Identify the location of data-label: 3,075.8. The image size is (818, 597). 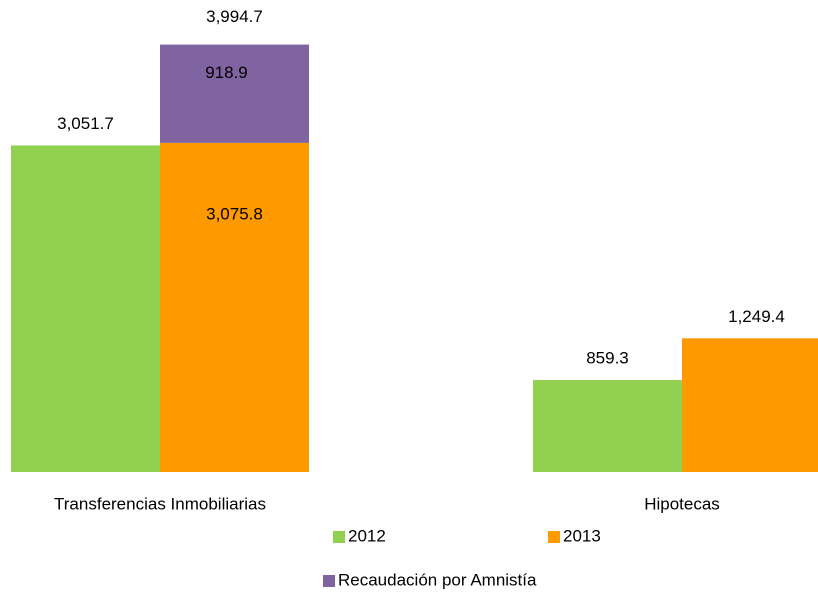
(234, 213).